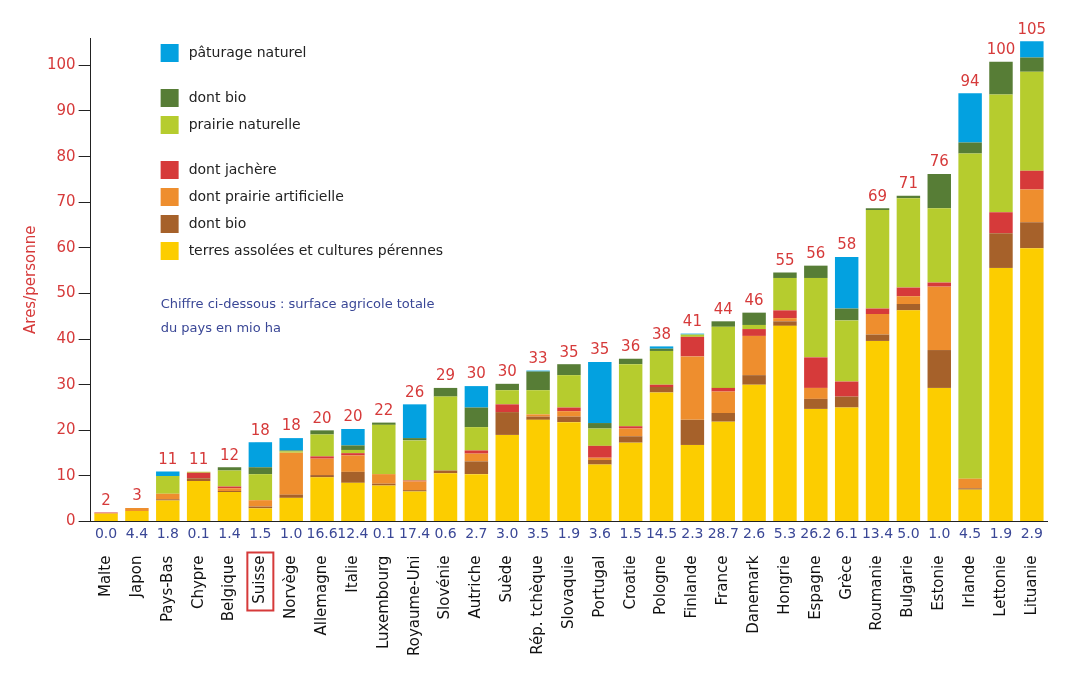 This screenshot has height=690, width=1084. Describe the element at coordinates (66, 155) in the screenshot. I see `y-tick-label: 80` at that location.